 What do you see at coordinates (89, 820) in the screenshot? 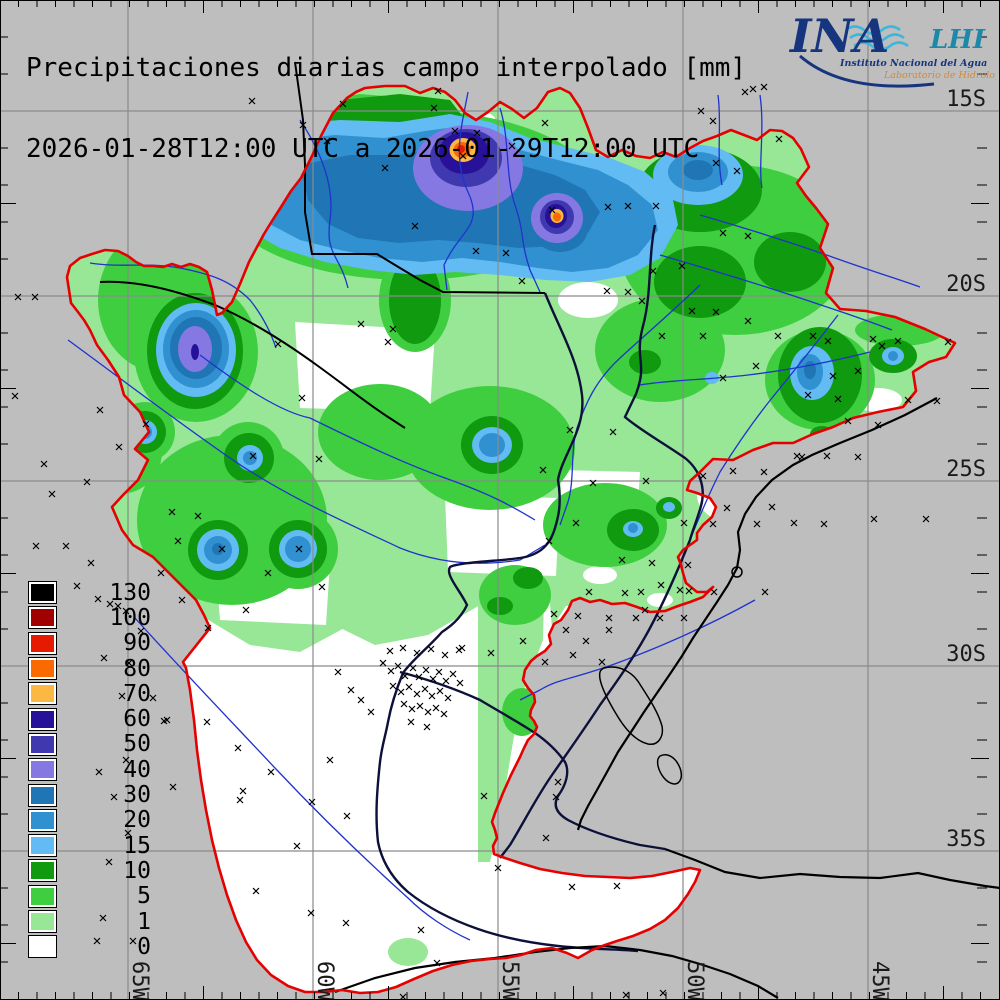
I see `legend-row: 20` at bounding box center [89, 820].